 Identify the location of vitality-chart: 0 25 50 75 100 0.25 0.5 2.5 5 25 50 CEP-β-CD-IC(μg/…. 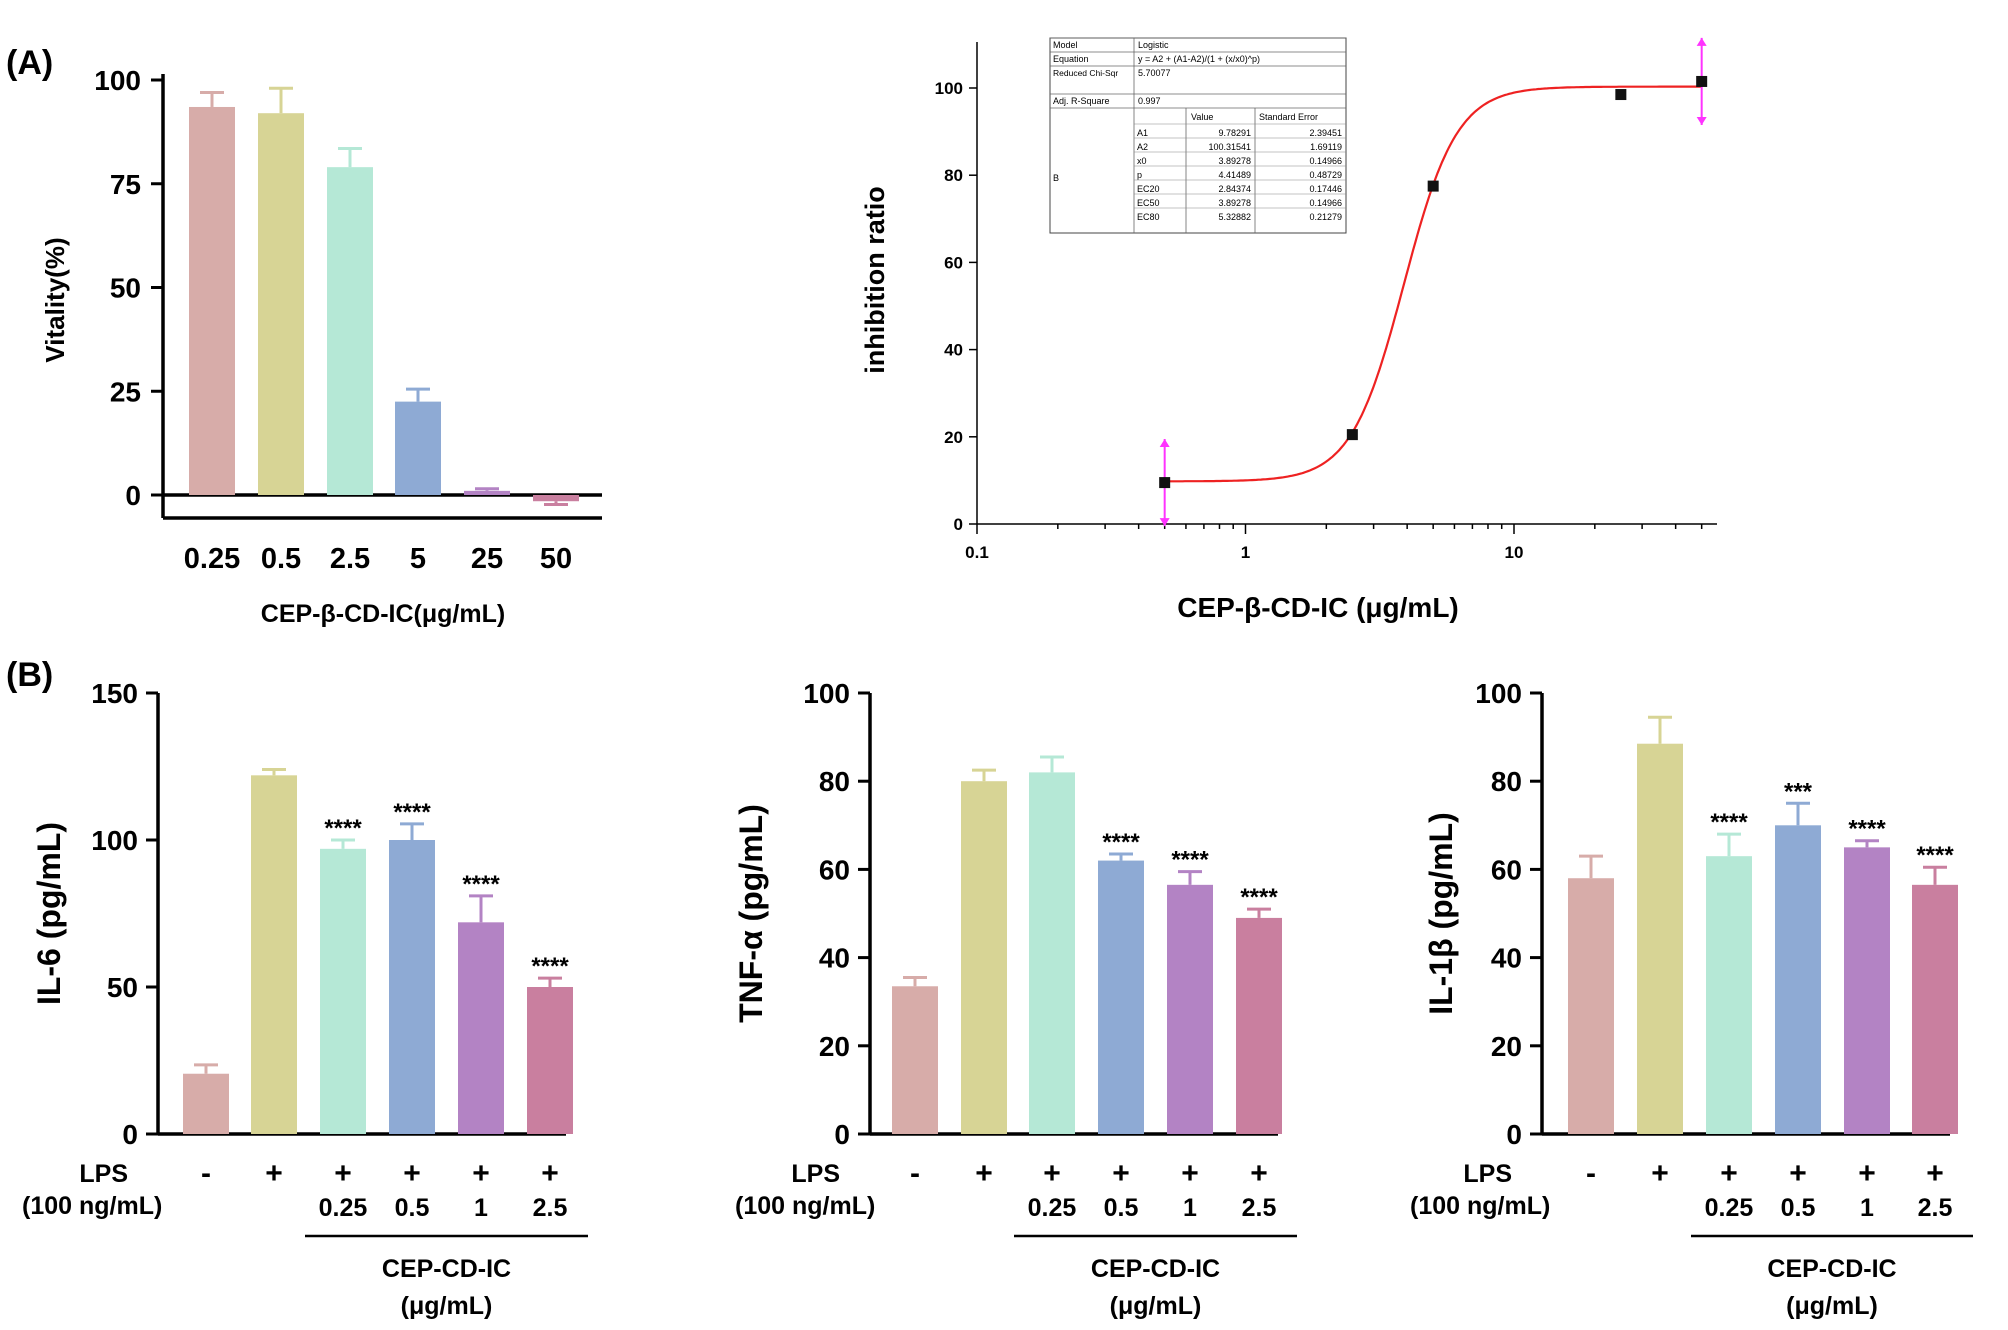
(321, 346).